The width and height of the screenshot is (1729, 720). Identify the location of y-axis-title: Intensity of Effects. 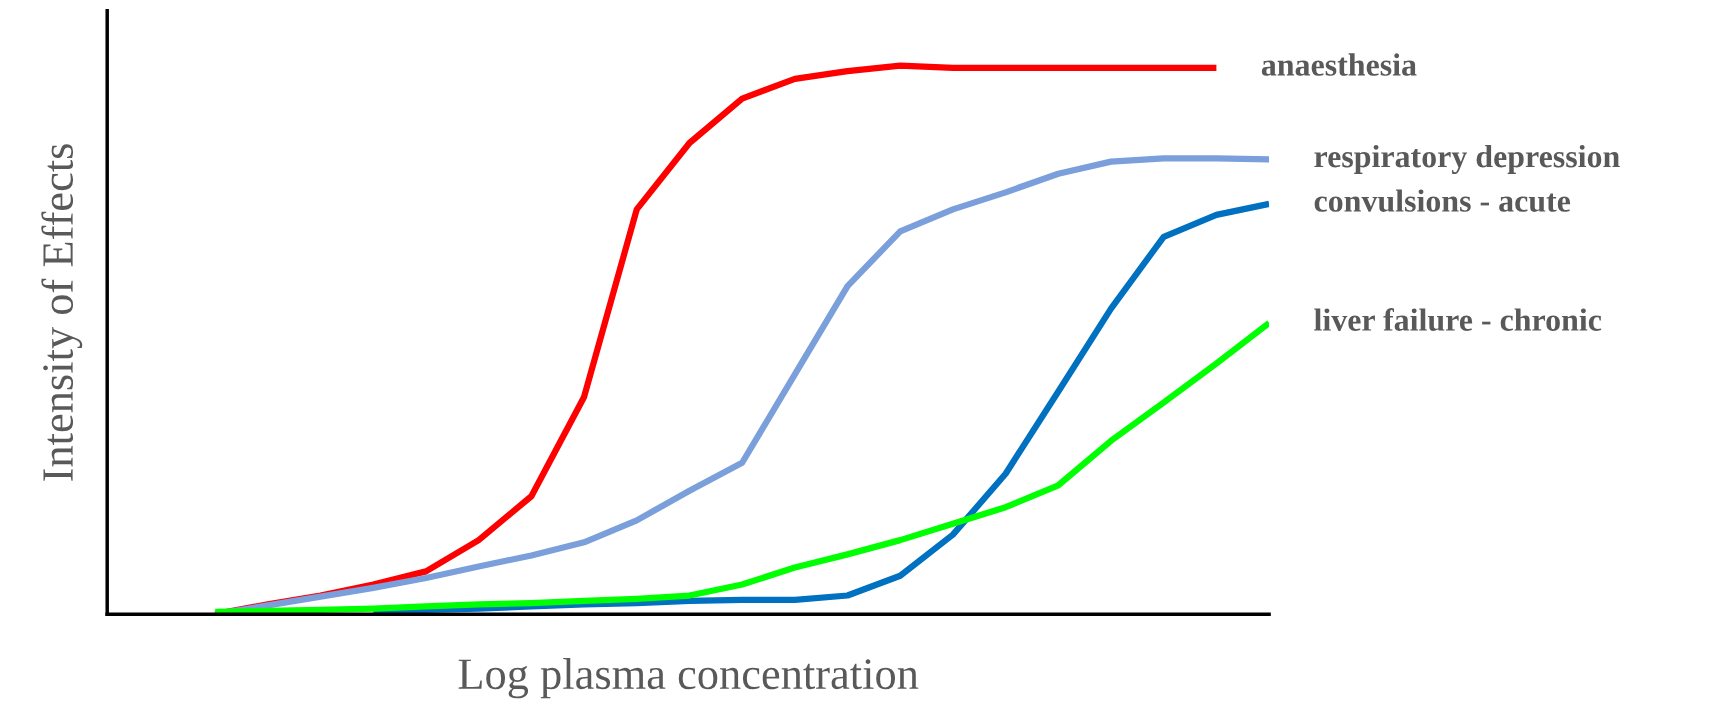
(62, 312).